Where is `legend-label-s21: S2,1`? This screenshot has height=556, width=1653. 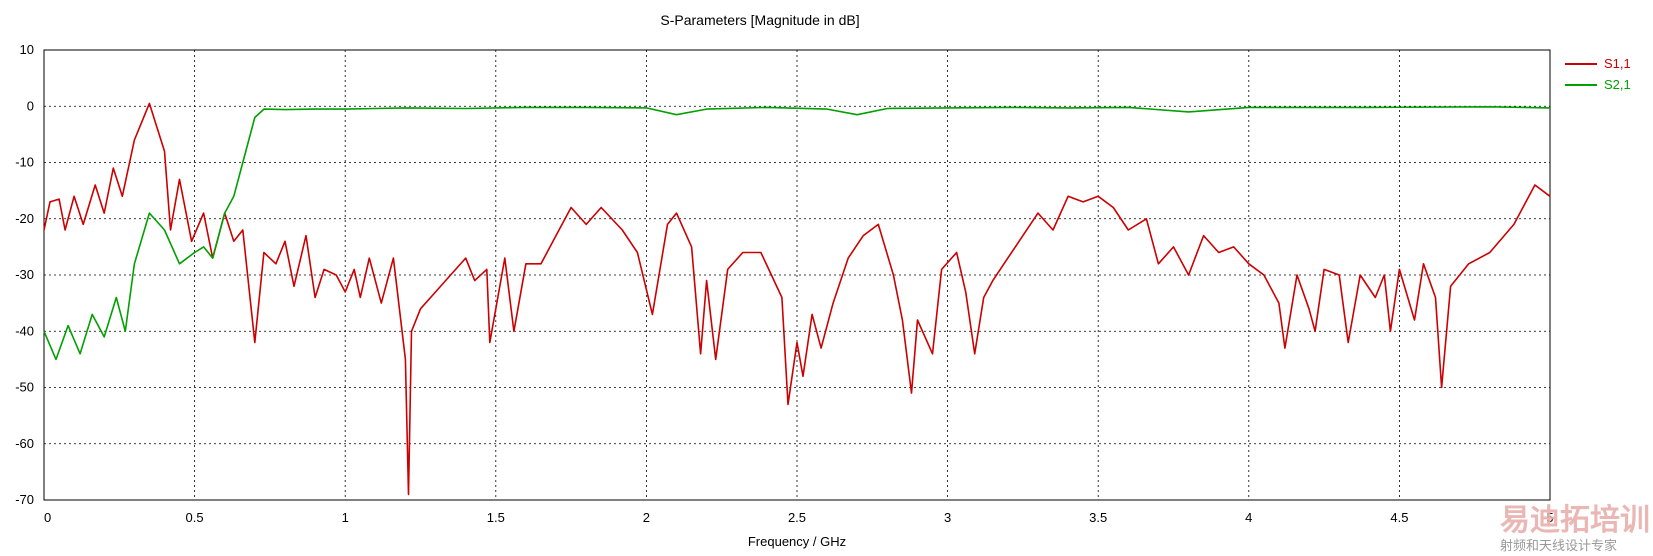 legend-label-s21: S2,1 is located at coordinates (1617, 84).